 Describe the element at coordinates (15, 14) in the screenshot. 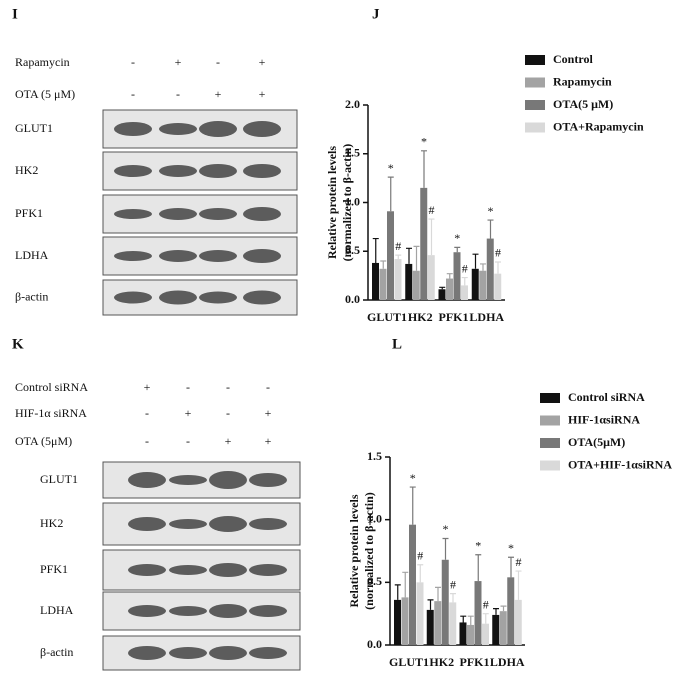

I see `panel-label: I` at that location.